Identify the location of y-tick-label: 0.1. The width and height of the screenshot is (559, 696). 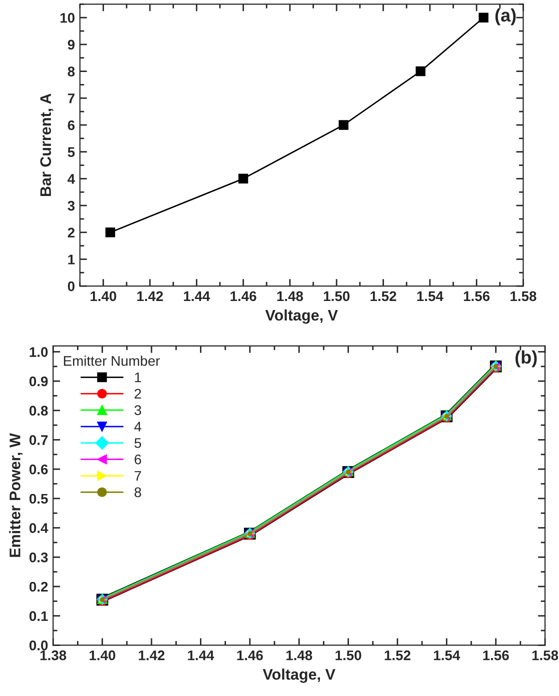
(38, 616).